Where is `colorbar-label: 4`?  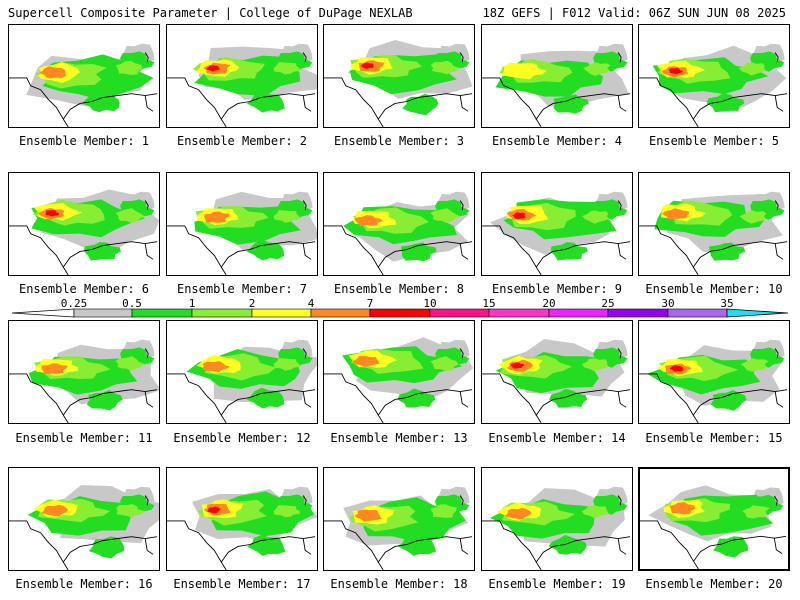 colorbar-label: 4 is located at coordinates (311, 303).